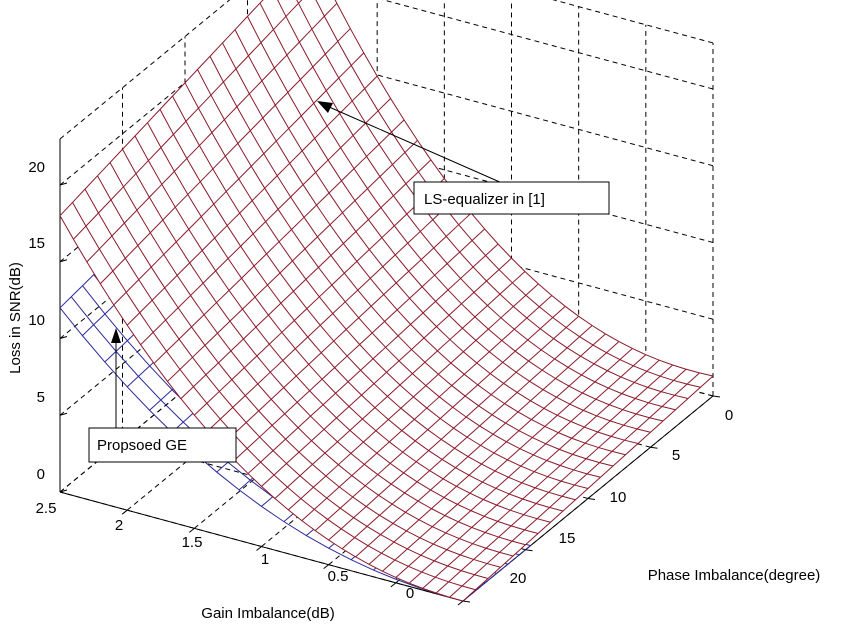 The image size is (853, 630). What do you see at coordinates (192, 542) in the screenshot?
I see `x-tick-label: 1.5` at bounding box center [192, 542].